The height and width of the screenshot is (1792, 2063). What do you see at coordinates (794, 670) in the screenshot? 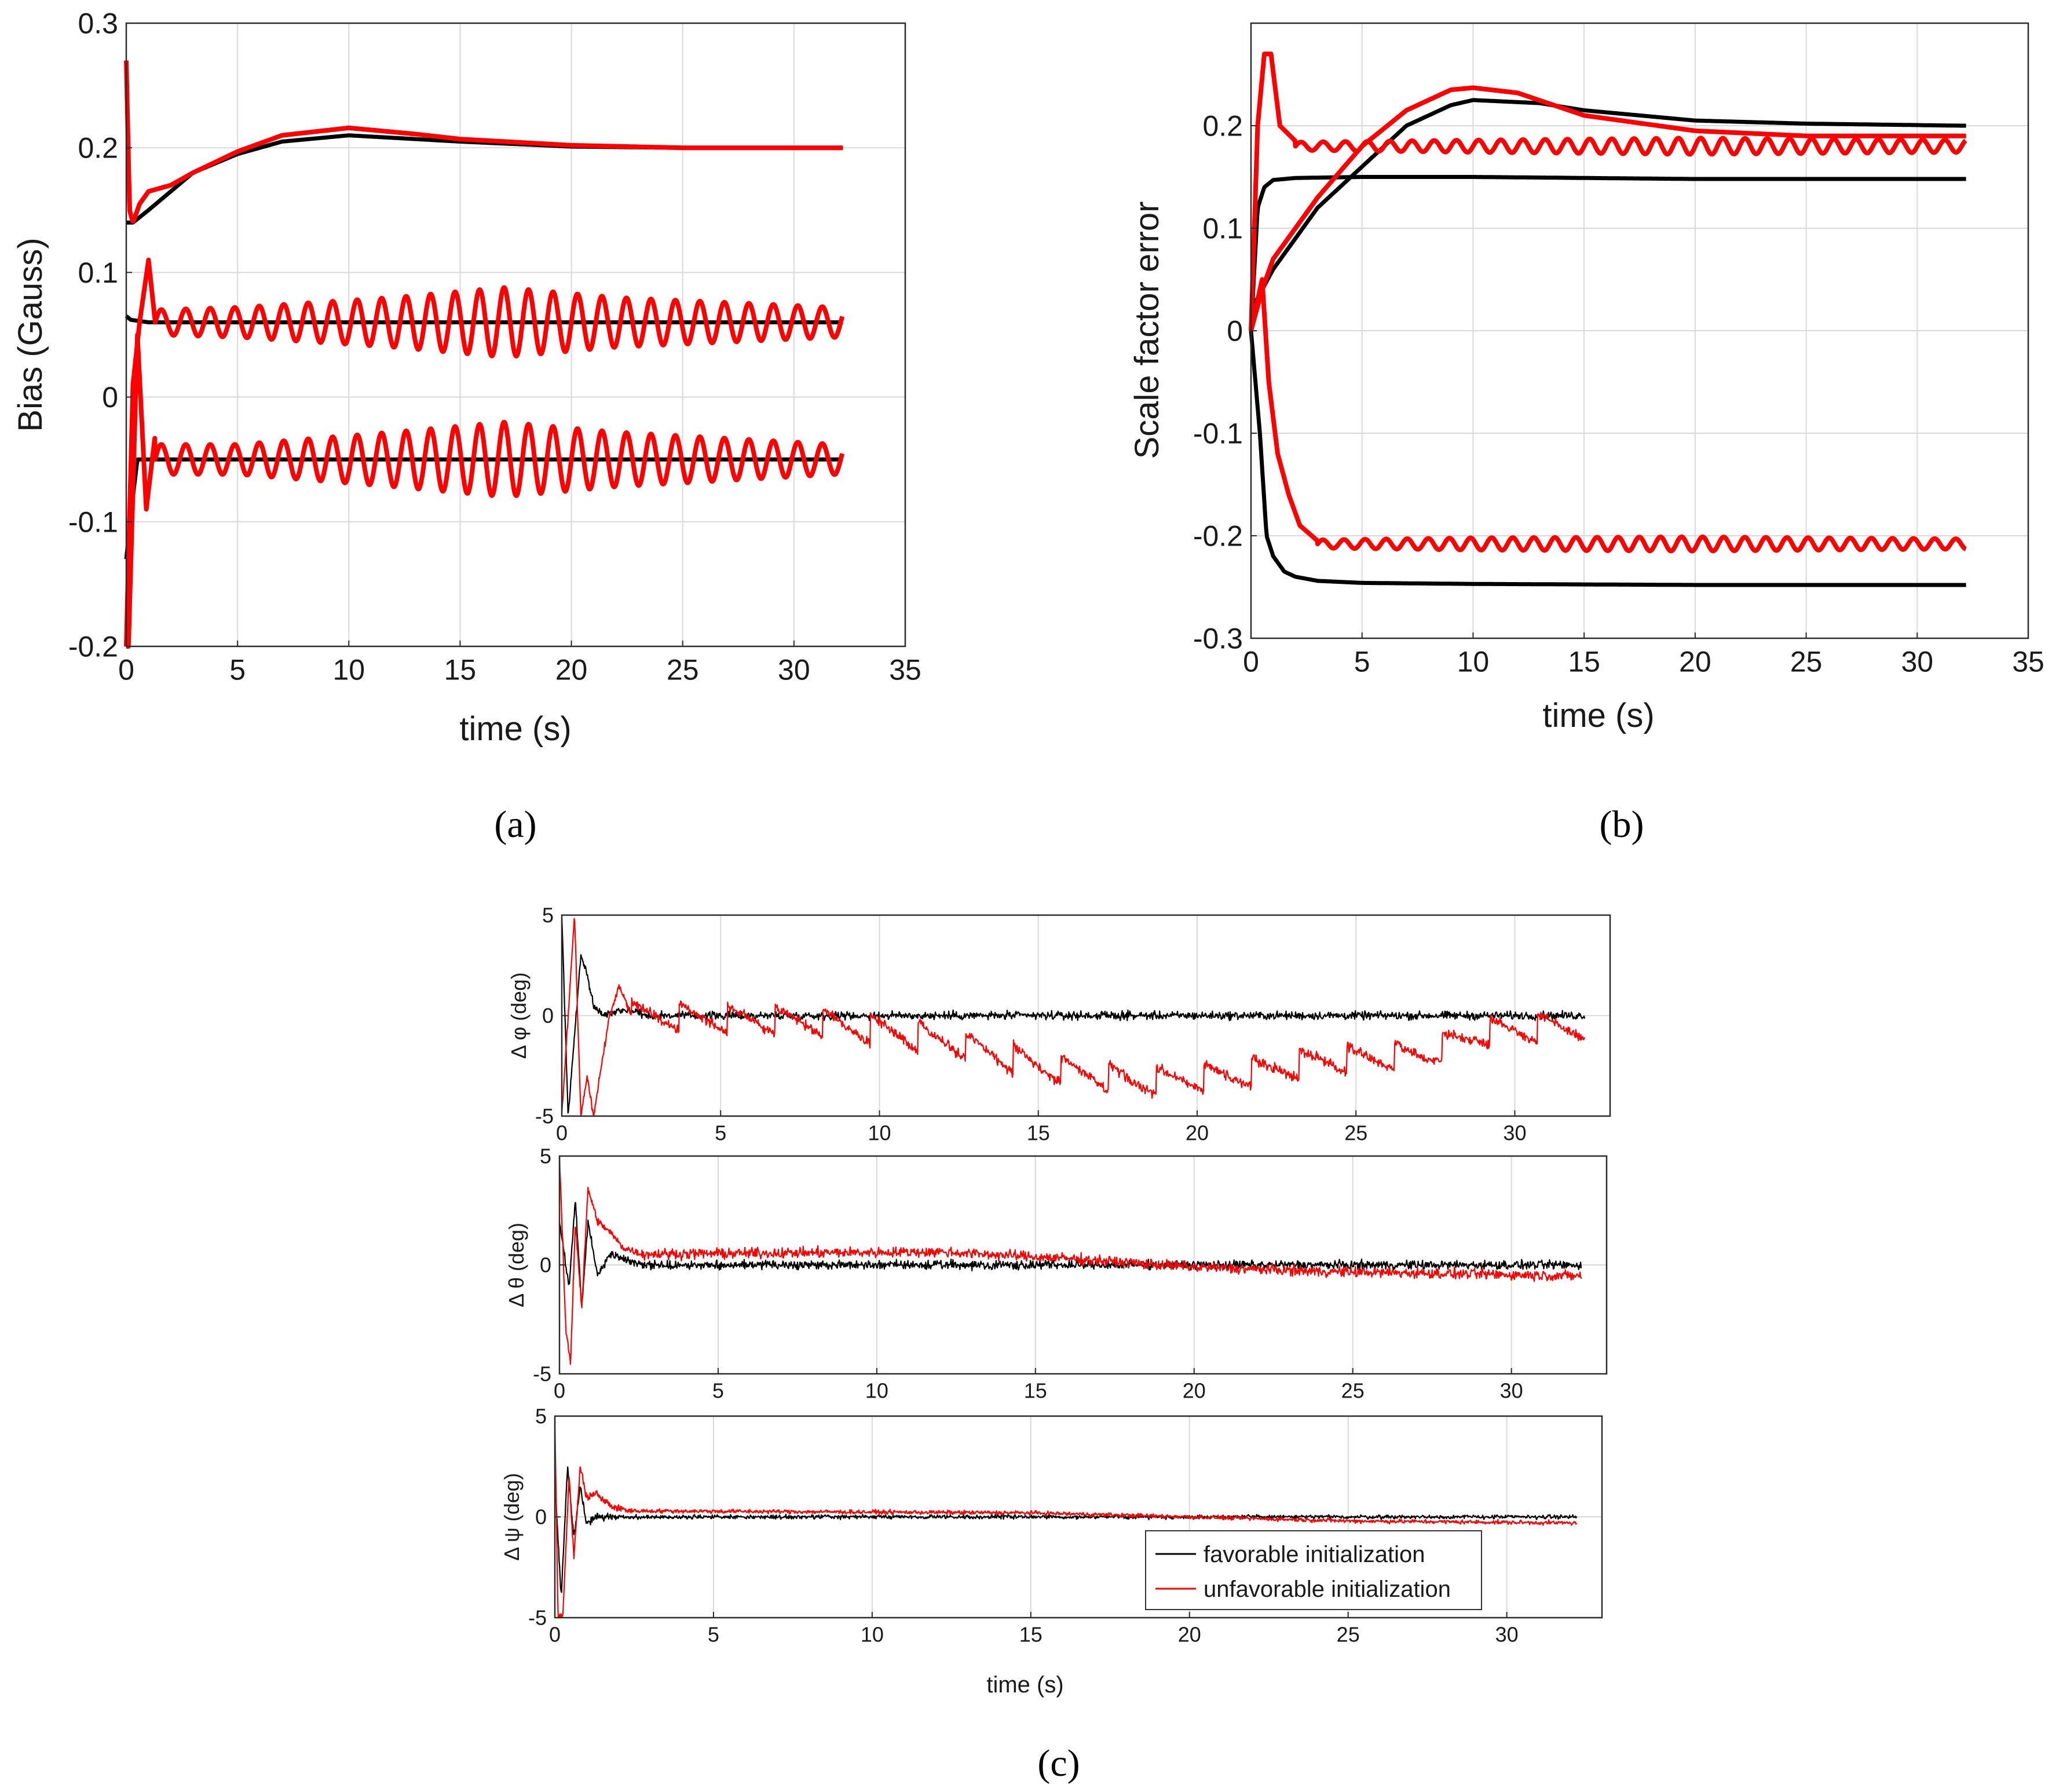
I see `panel-a-xtick-label: 30` at bounding box center [794, 670].